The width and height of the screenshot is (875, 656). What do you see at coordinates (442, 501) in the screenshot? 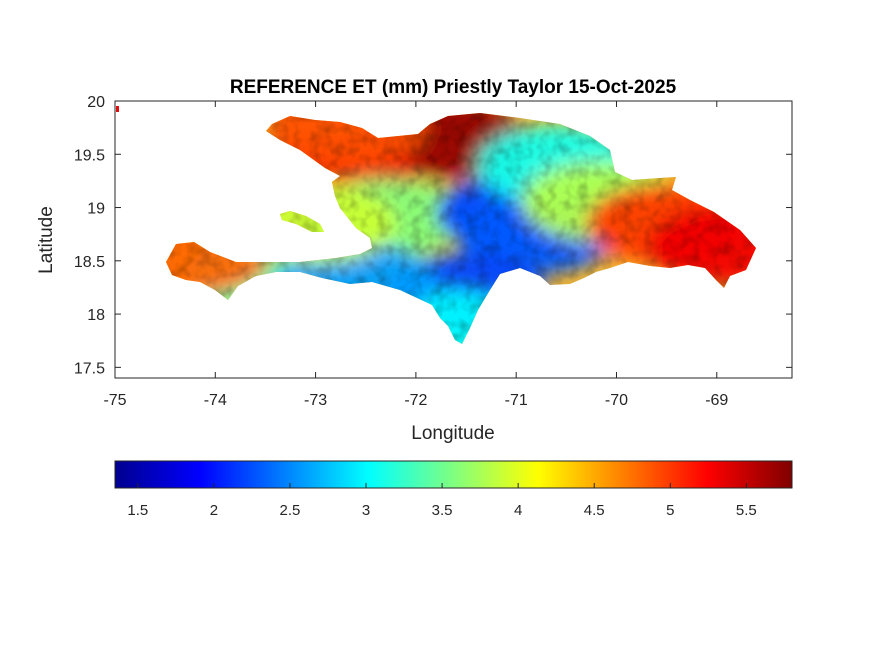
I see `colorbar-ticks: 1.5 2 2.5 3 3.5 4 4.5 5 5.5` at bounding box center [442, 501].